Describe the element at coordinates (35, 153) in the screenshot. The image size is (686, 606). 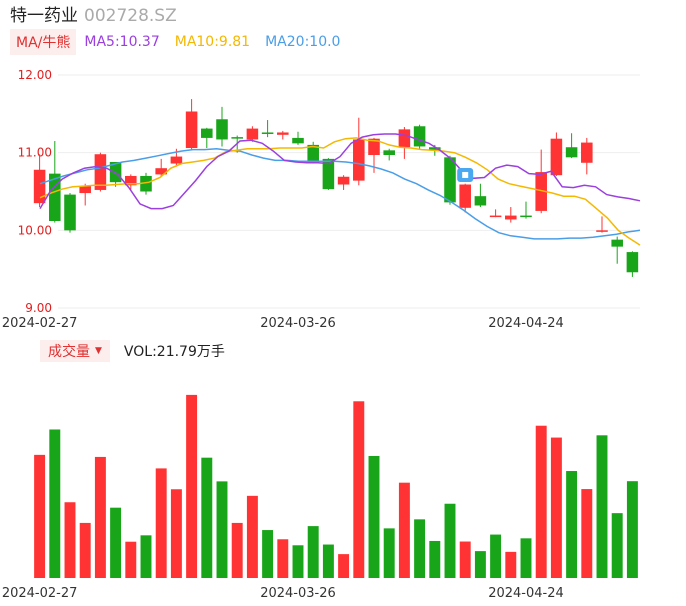
I see `price-axis-label: 11.00` at that location.